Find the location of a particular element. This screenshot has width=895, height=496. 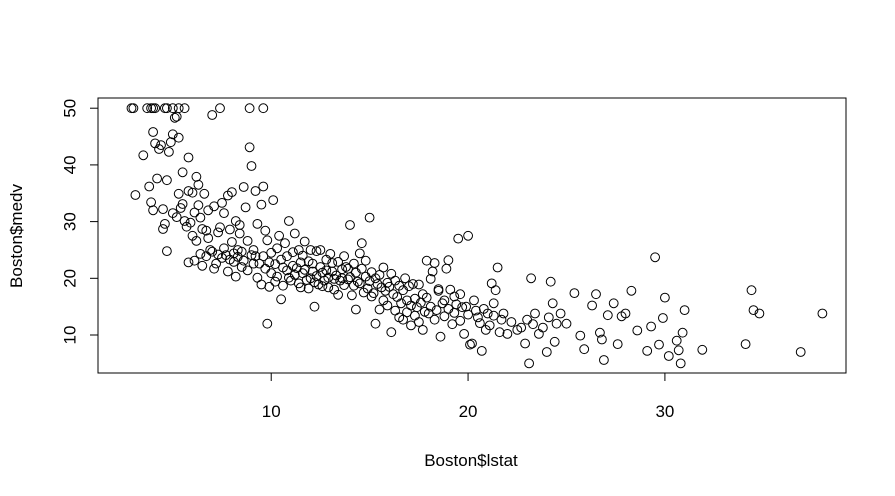

x-tick-label: 30 is located at coordinates (664, 411).